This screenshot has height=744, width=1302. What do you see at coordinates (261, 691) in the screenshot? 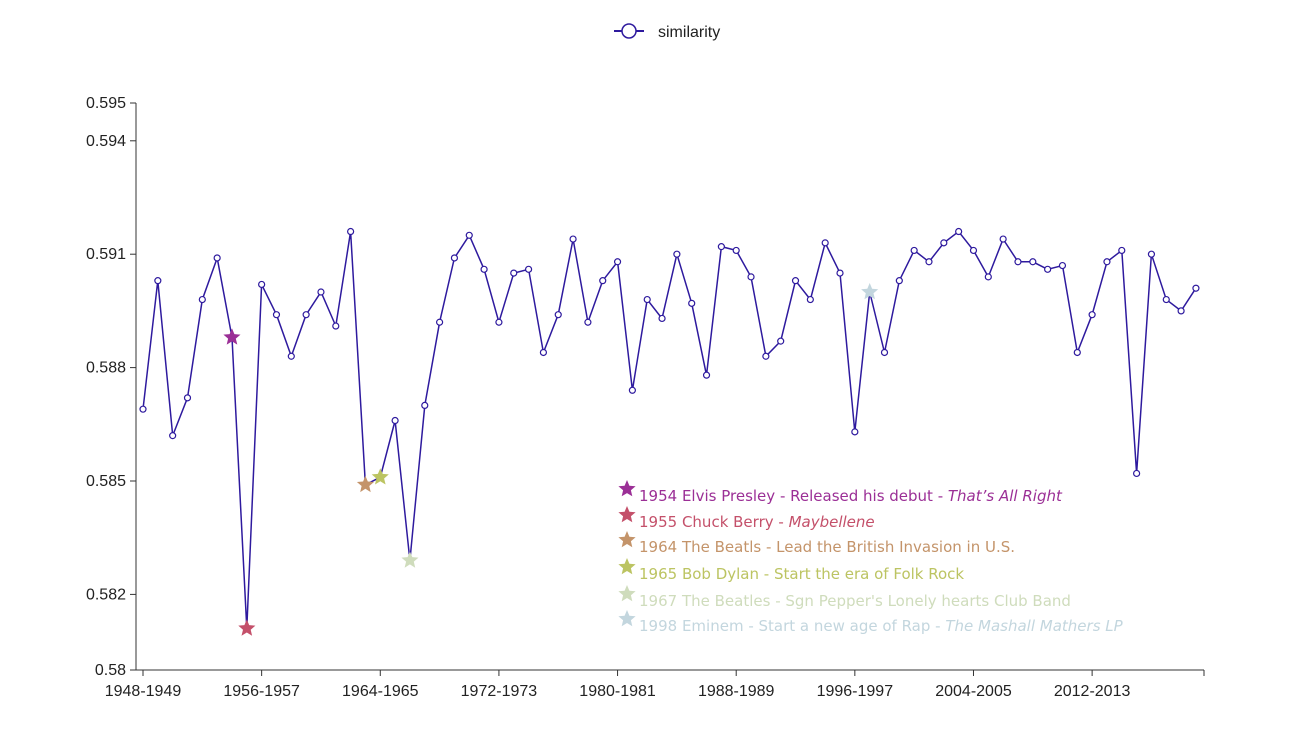
I see `x-tick-label: 1956-1957` at bounding box center [261, 691].